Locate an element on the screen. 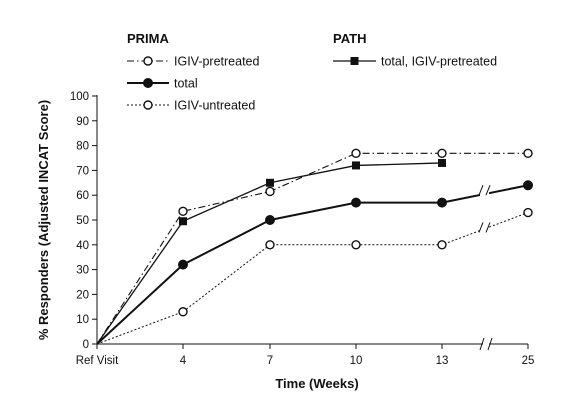 This screenshot has width=572, height=418. x-tick-label: 13 is located at coordinates (442, 361).